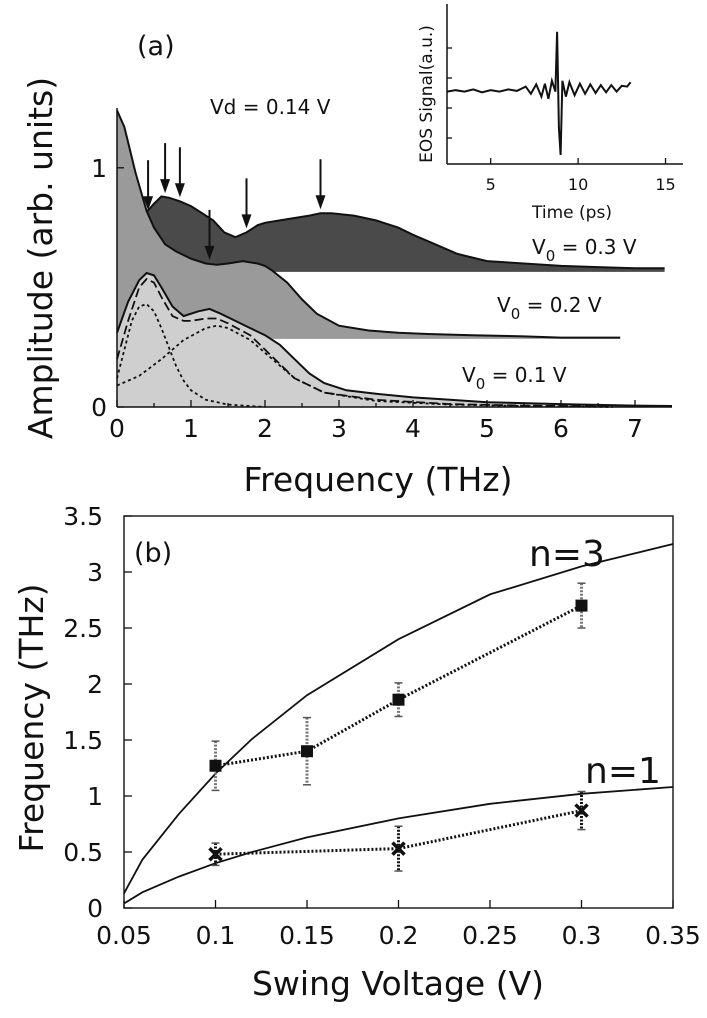  Describe the element at coordinates (191, 355) in the screenshot. I see `fit-curve-peak1` at that location.